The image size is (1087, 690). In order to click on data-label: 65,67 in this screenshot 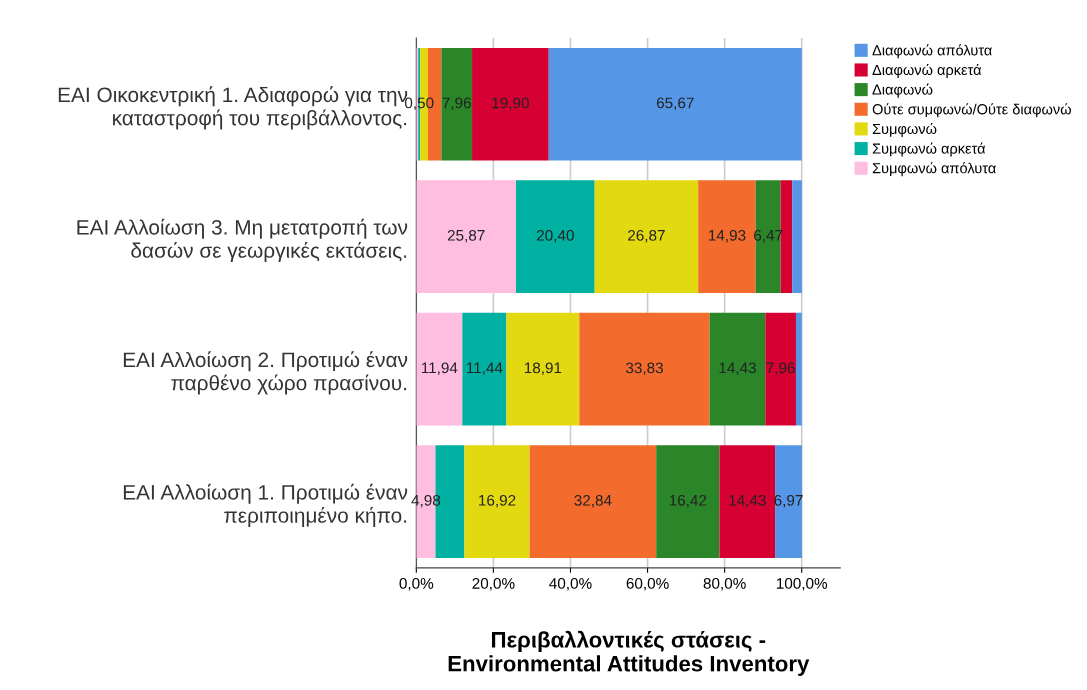, I will do `click(675, 104)`.